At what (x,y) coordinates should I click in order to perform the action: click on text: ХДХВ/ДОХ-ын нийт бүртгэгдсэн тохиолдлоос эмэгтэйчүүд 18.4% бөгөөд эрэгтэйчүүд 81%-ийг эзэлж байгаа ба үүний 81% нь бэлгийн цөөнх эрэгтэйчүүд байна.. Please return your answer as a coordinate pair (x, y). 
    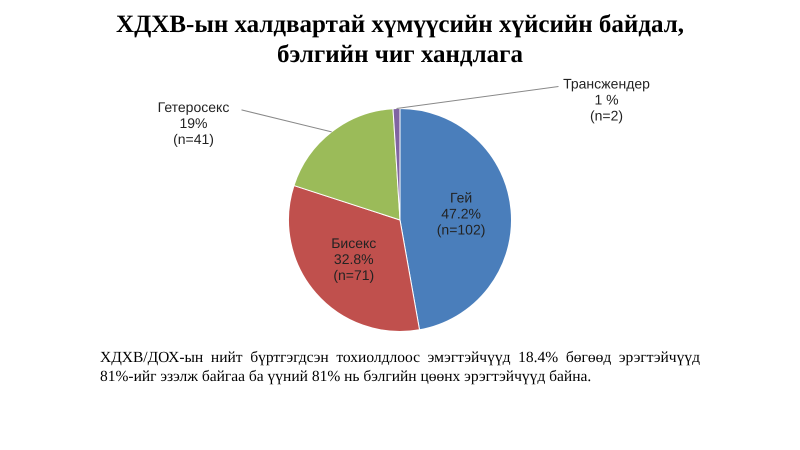
    Looking at the image, I should click on (400, 367).